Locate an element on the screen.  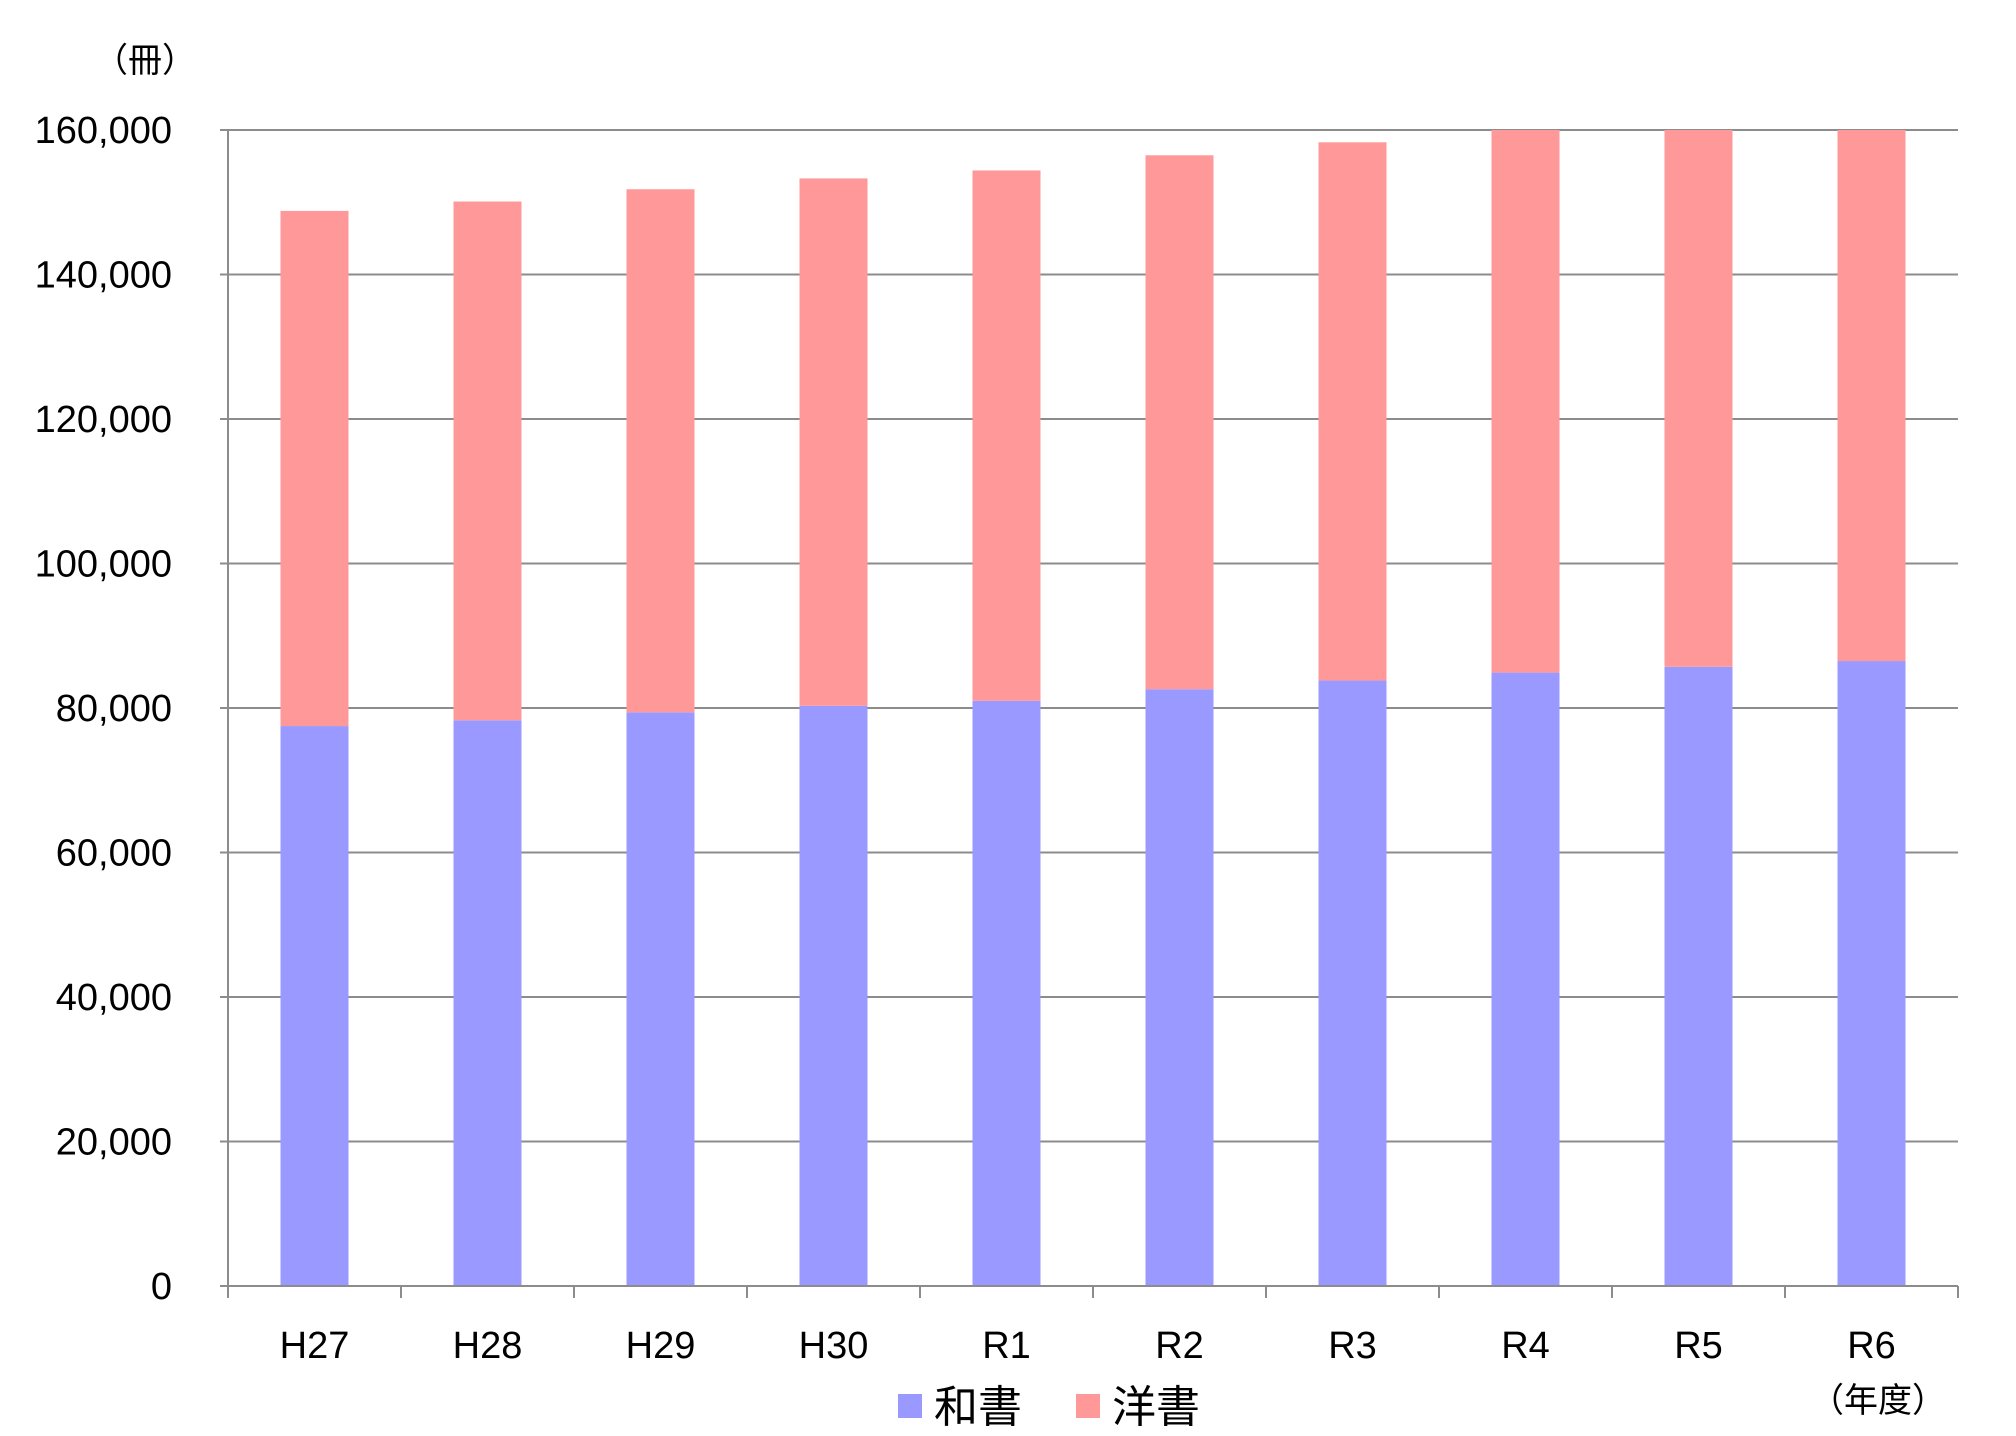
bar-washo-R4 is located at coordinates (1525, 979).